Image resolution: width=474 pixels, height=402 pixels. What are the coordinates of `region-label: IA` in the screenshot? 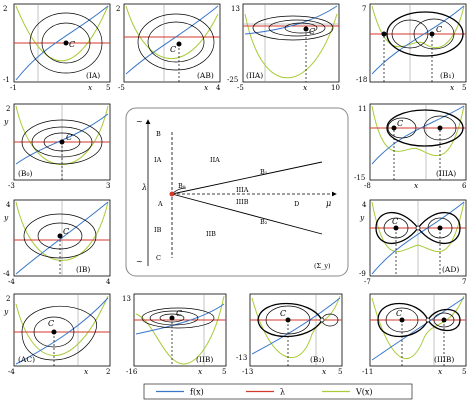 It's located at (158, 160).